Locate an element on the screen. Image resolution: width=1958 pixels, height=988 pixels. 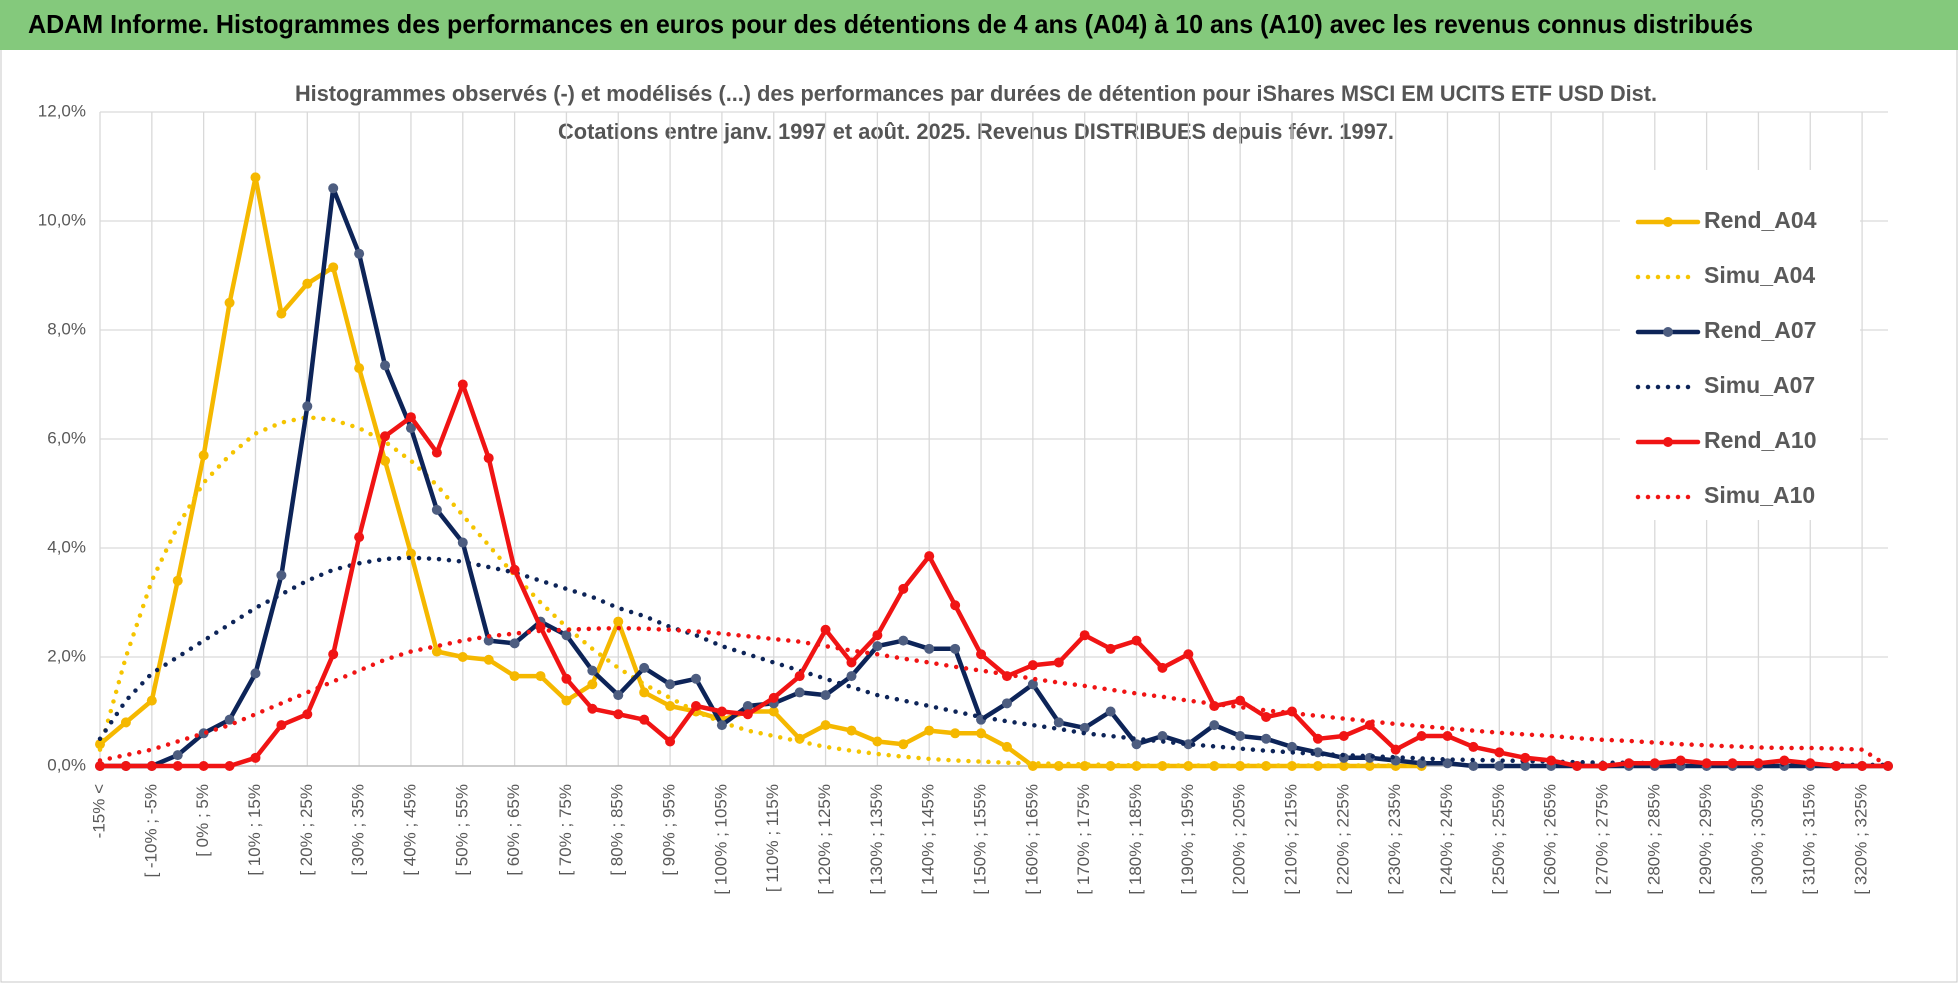
y-tick-label: 12,0% is located at coordinates (62, 110).